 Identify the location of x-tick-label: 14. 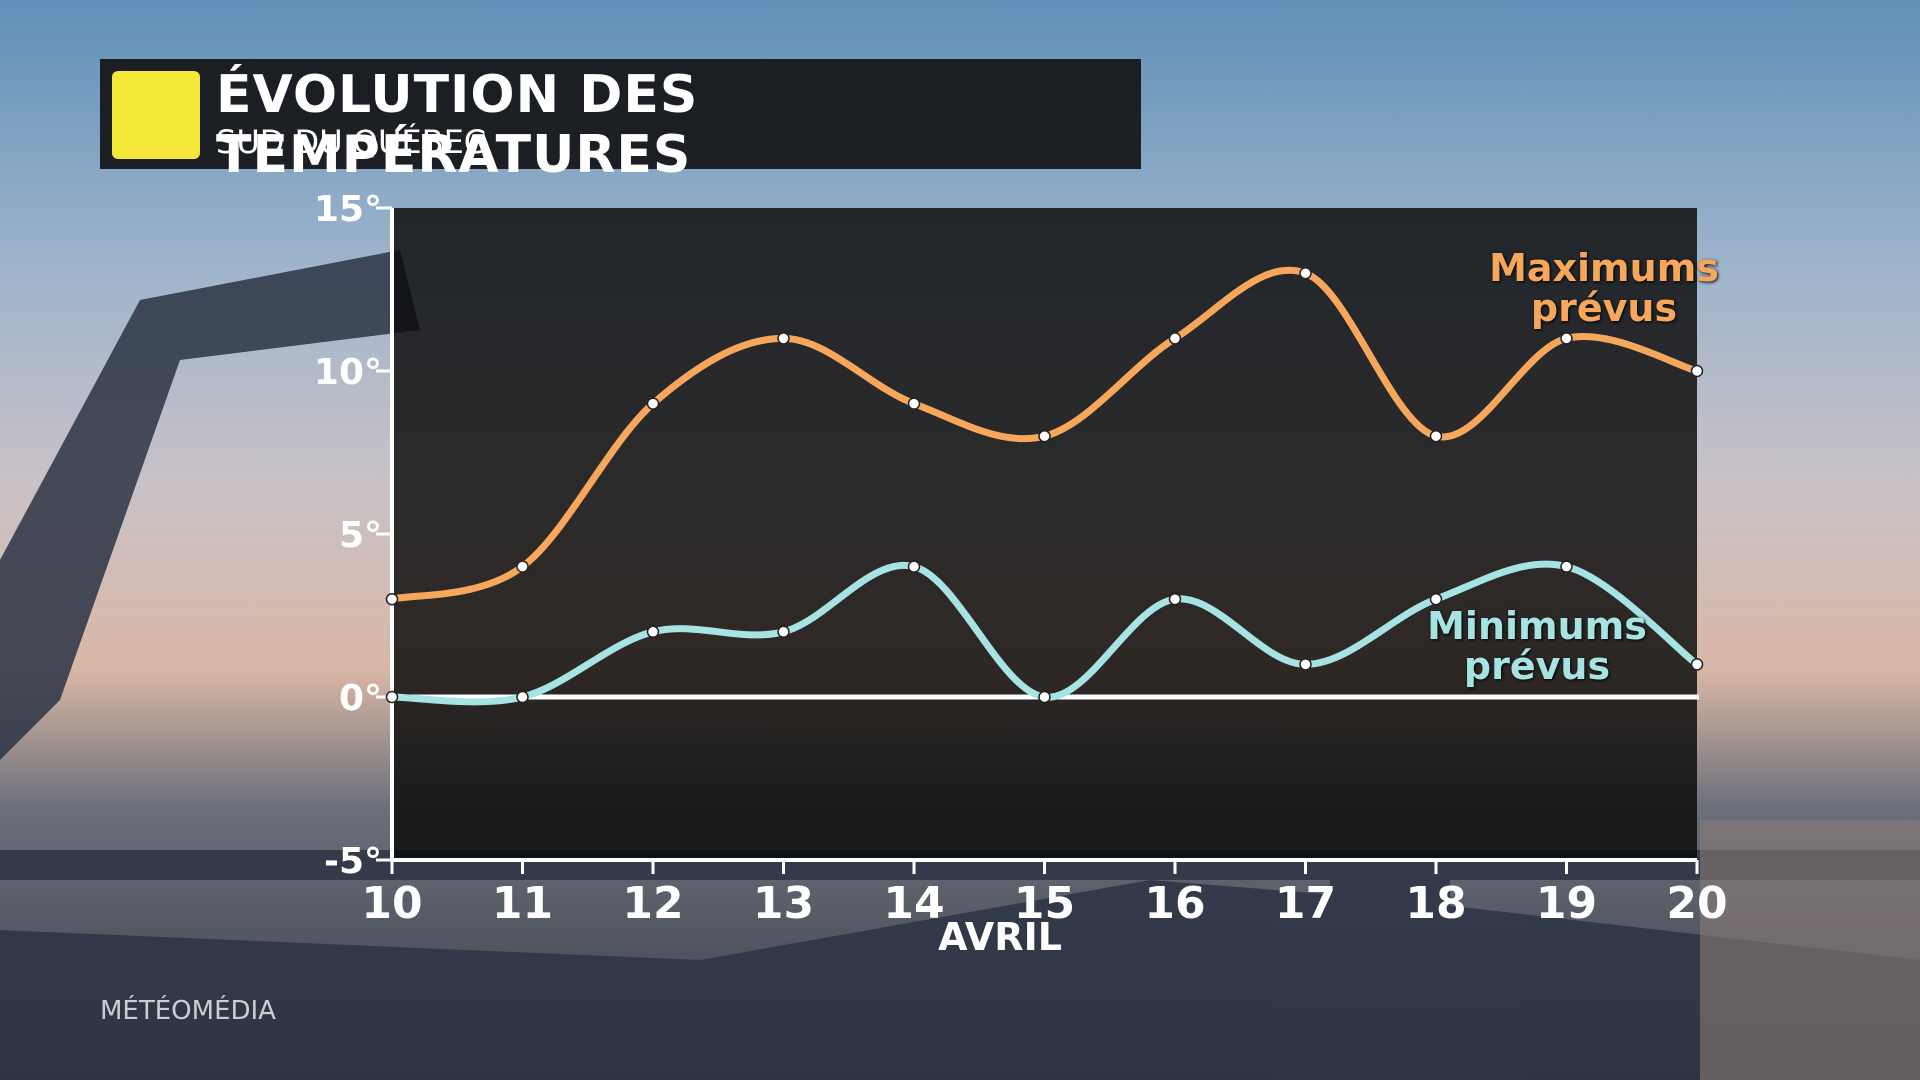
(913, 903).